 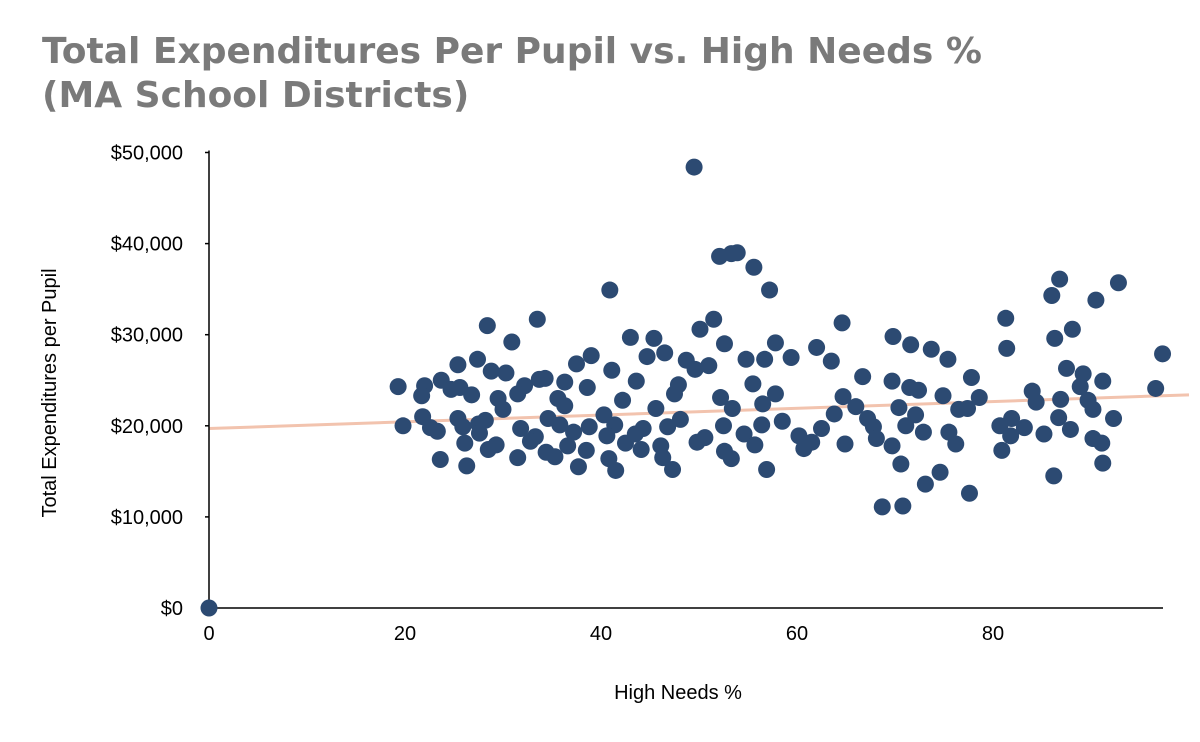 What do you see at coordinates (256, 95) in the screenshot?
I see `chart-title-line-2: (MA School Districts)` at bounding box center [256, 95].